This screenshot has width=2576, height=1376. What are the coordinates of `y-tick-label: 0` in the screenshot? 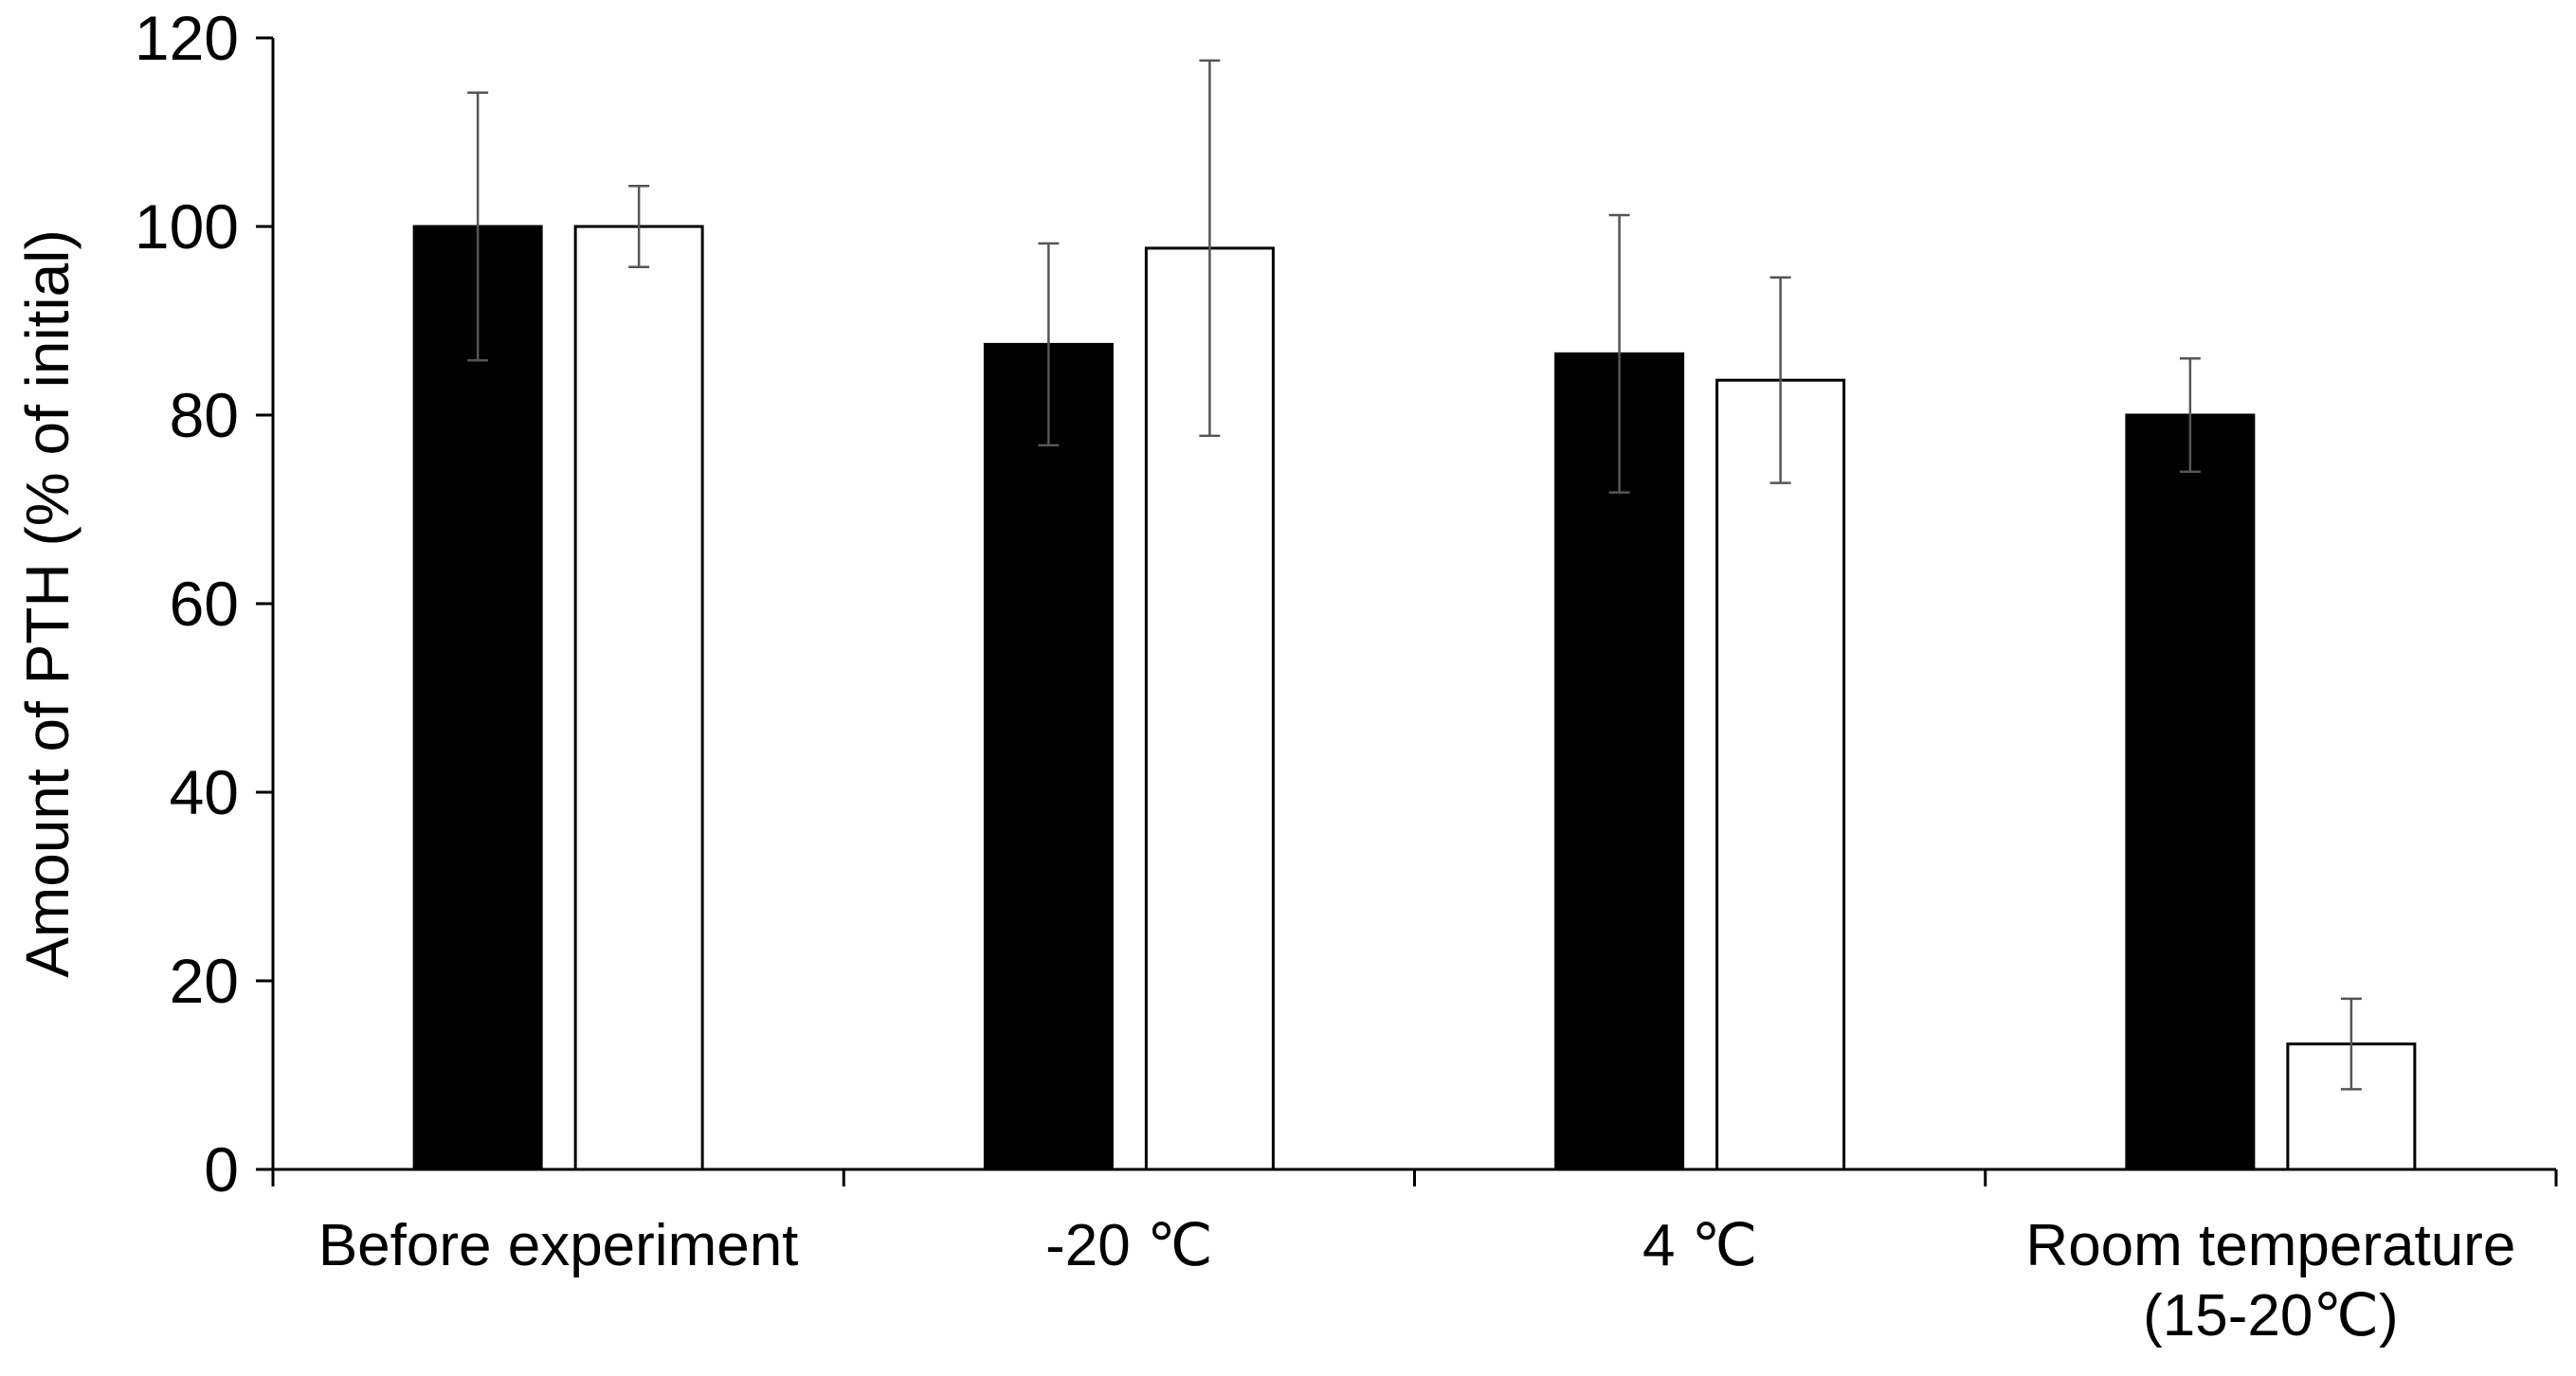 It's located at (221, 1169).